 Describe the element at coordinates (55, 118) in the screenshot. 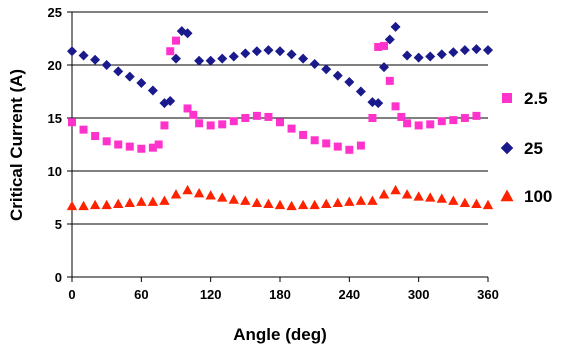

I see `y-tick-label: 15` at that location.